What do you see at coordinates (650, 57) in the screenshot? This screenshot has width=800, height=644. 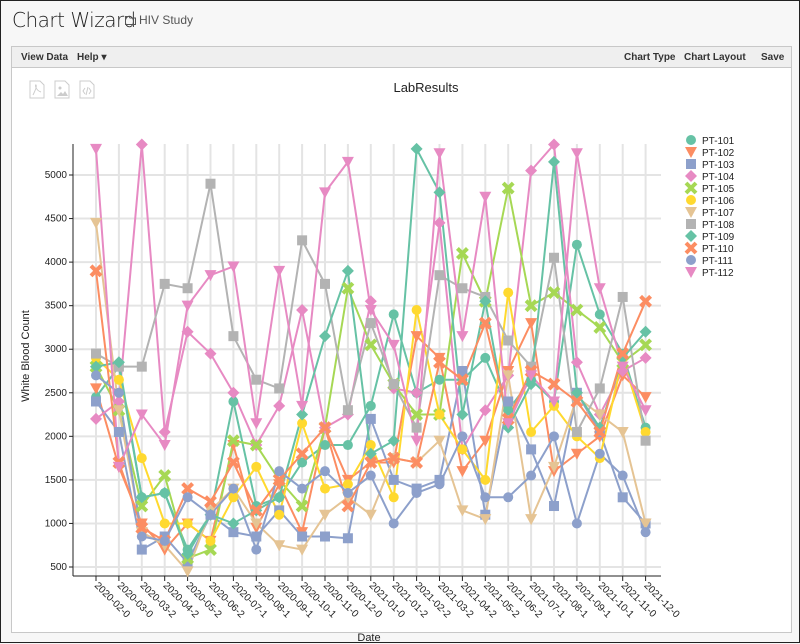 I see `chart-type-button: Chart Type` at bounding box center [650, 57].